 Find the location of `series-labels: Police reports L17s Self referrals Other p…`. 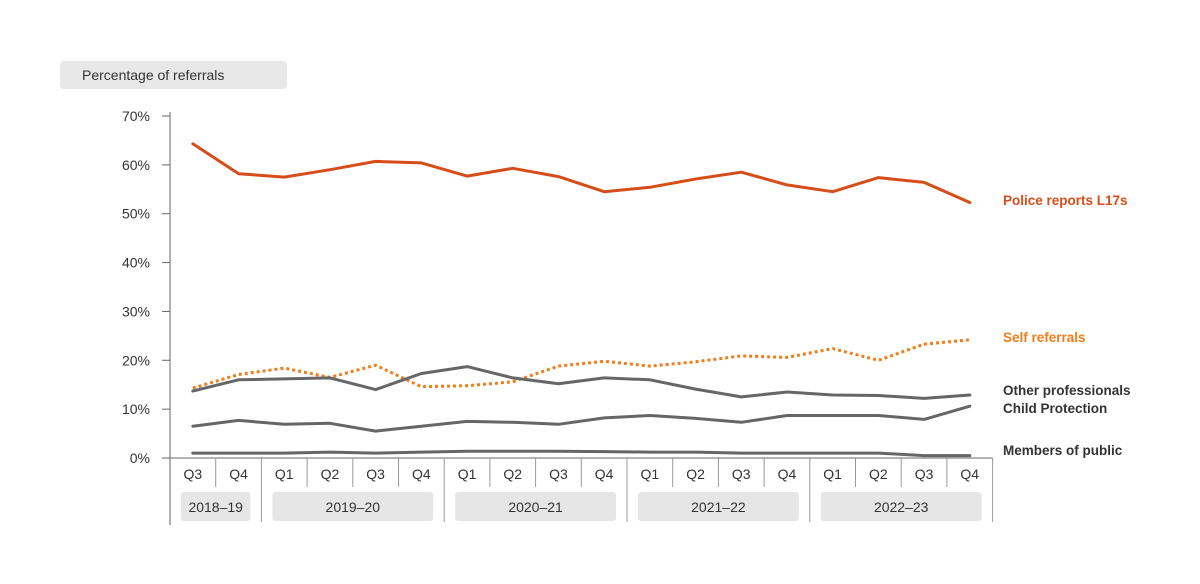

series-labels: Police reports L17s Self referrals Other p… is located at coordinates (1067, 325).